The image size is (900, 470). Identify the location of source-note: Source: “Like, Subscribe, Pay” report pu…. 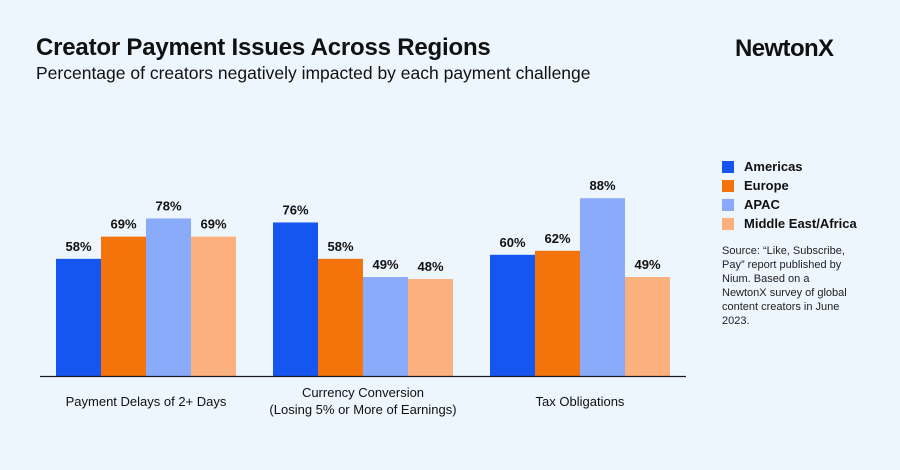
(784, 286).